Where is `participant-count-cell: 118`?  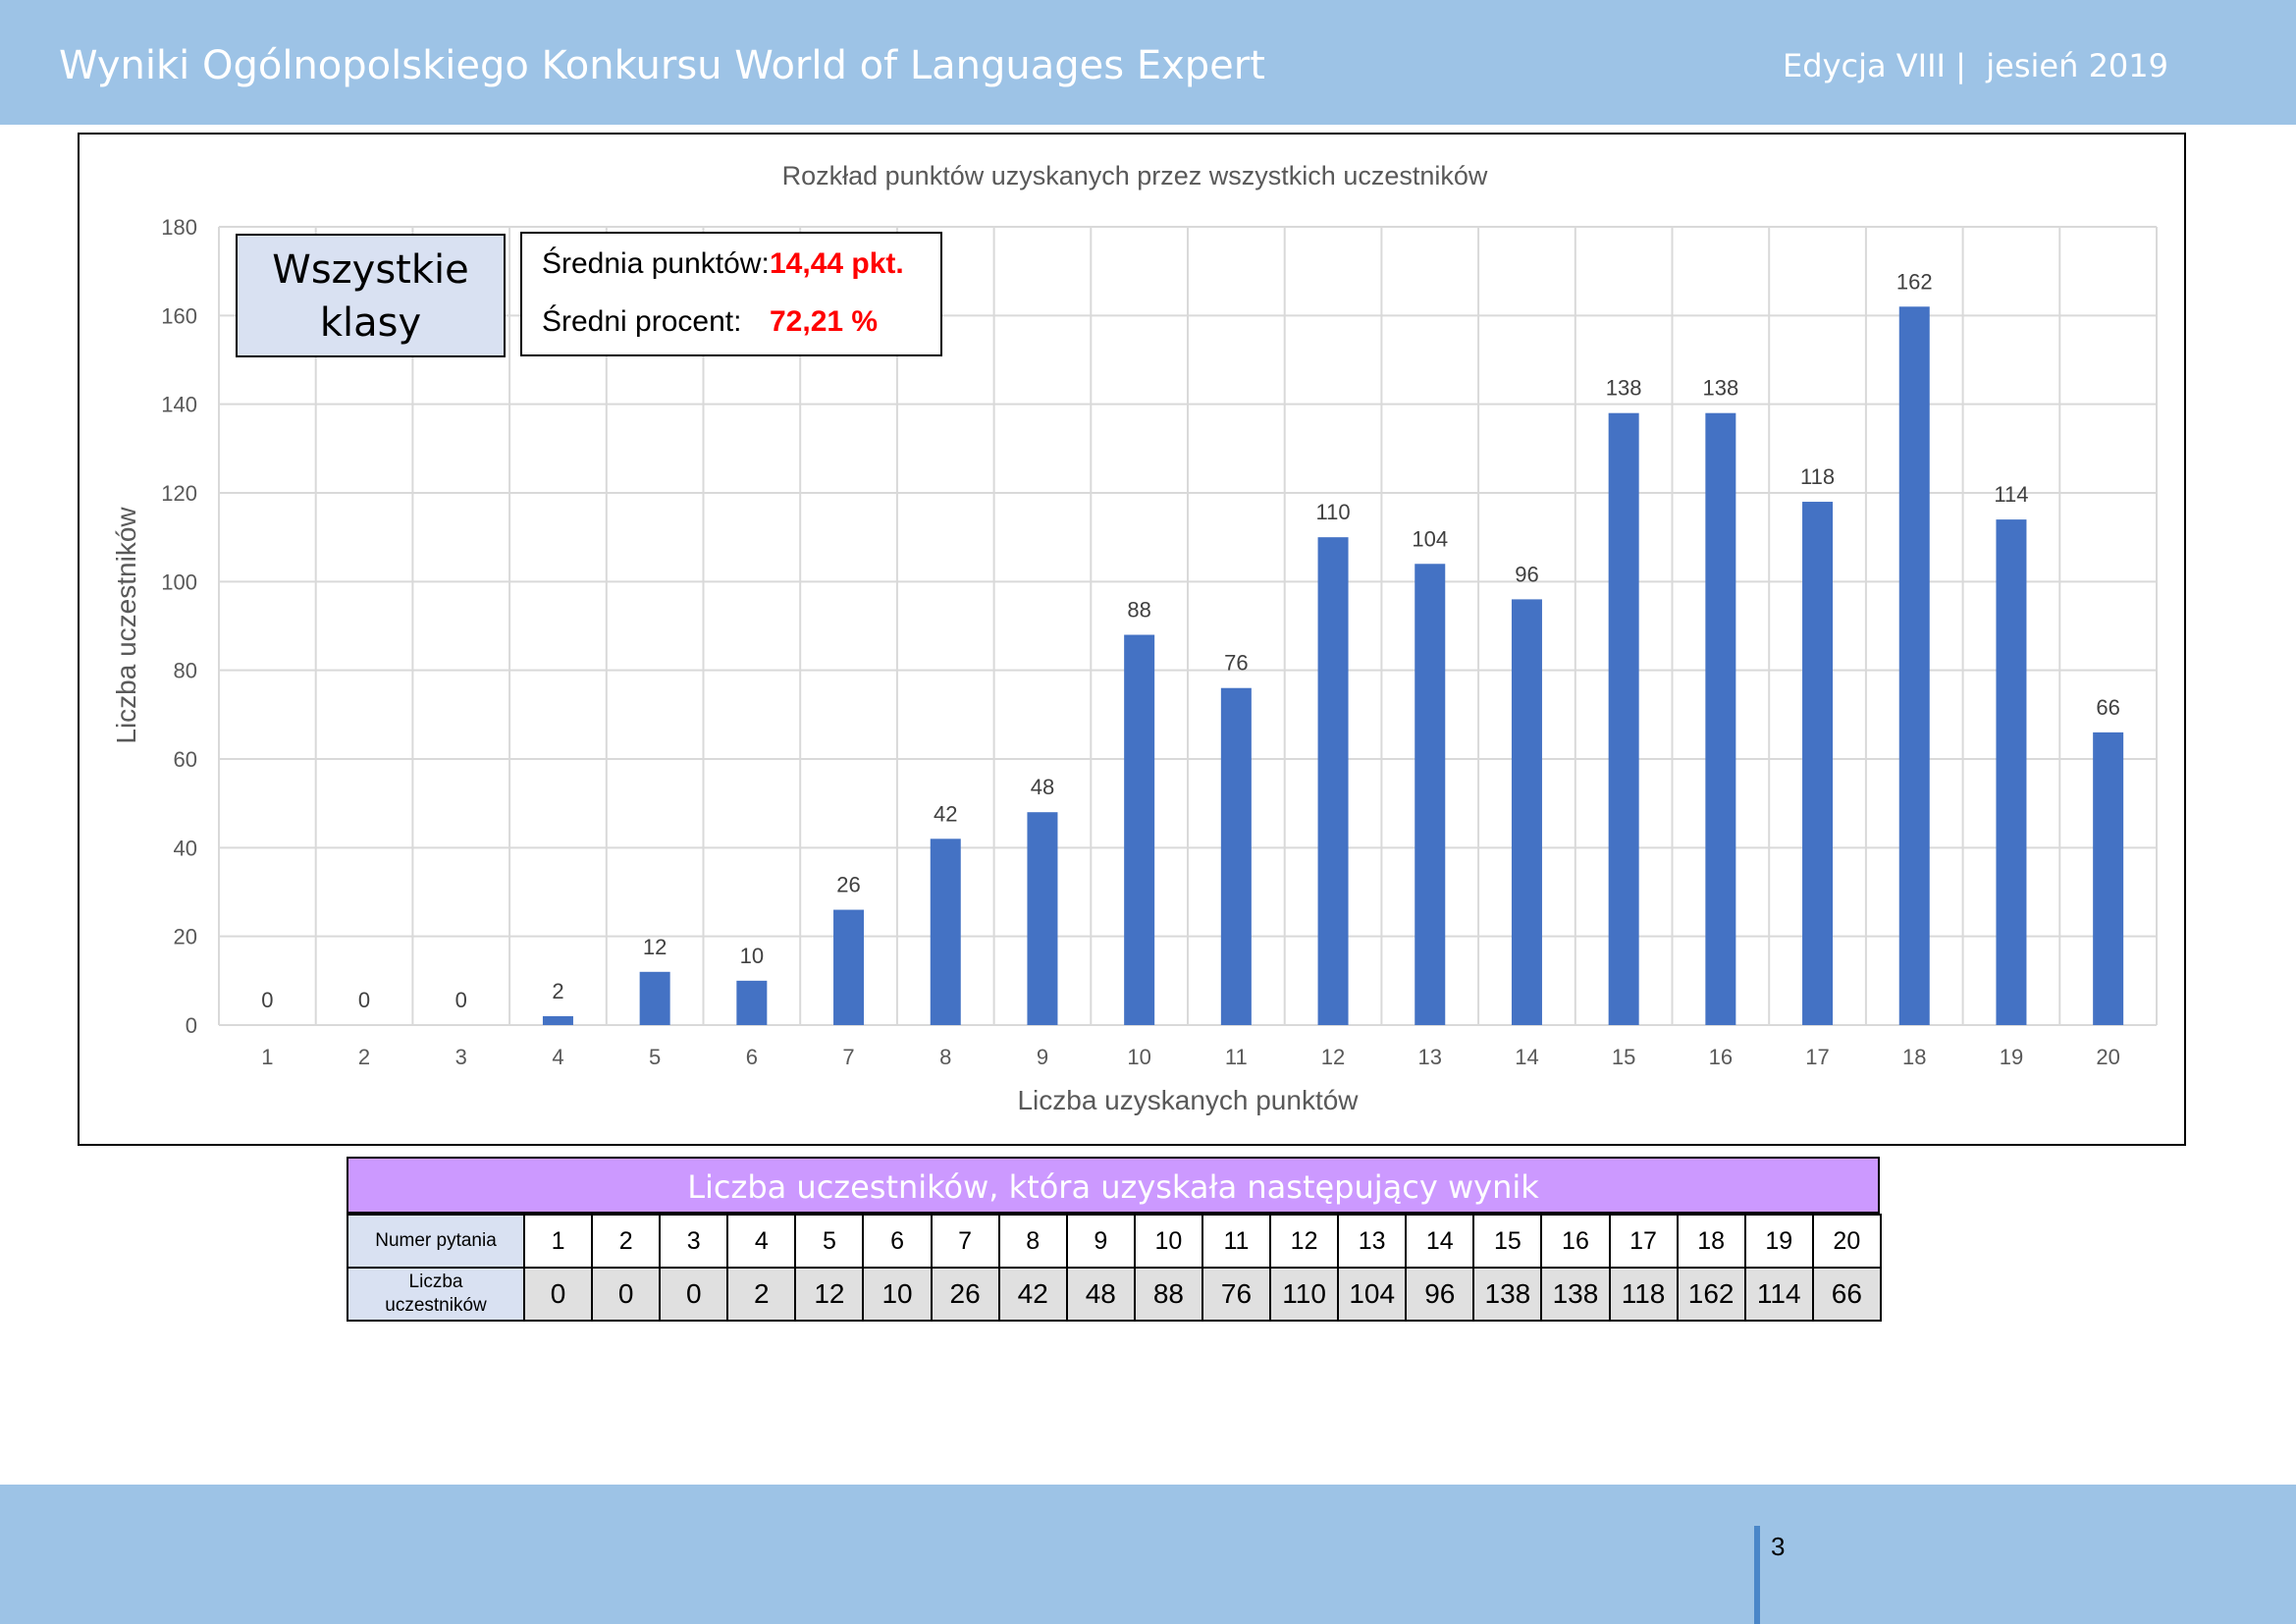 participant-count-cell: 118 is located at coordinates (1643, 1294).